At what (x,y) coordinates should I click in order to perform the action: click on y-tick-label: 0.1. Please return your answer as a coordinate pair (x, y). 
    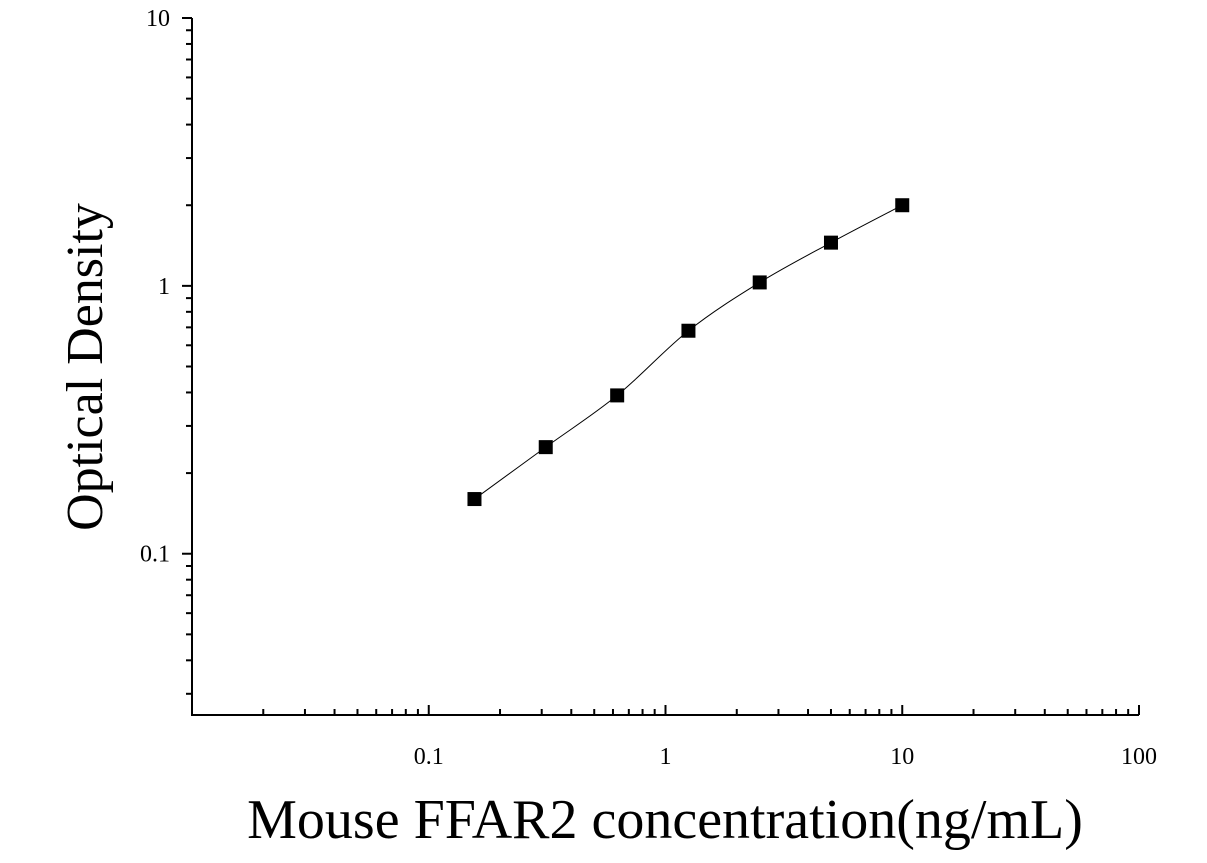
    Looking at the image, I should click on (155, 555).